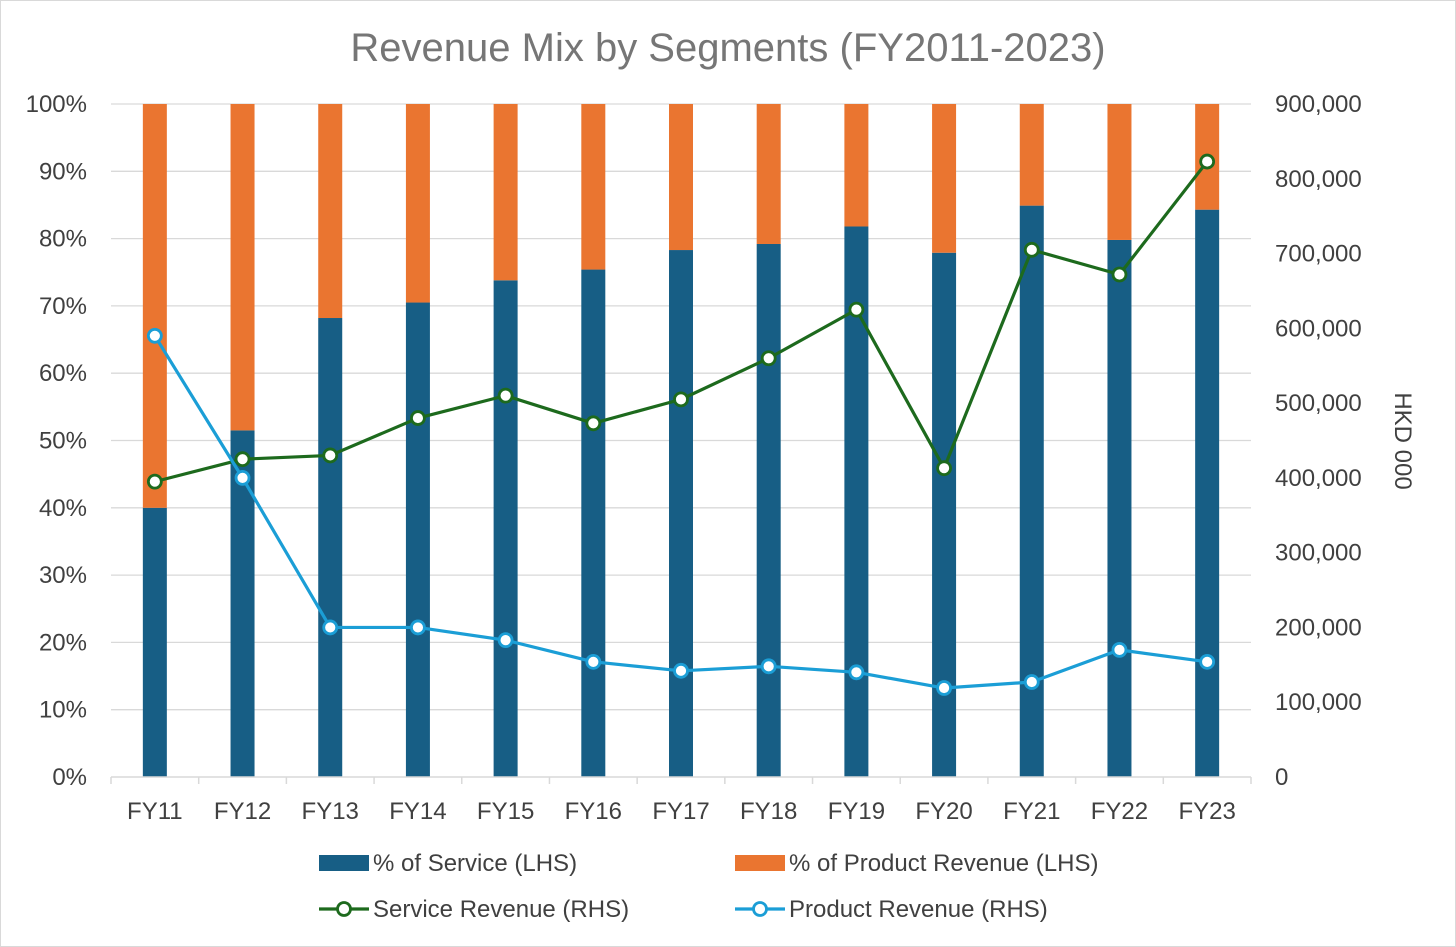  What do you see at coordinates (1318, 254) in the screenshot?
I see `y-right-tick-label: 700,000` at bounding box center [1318, 254].